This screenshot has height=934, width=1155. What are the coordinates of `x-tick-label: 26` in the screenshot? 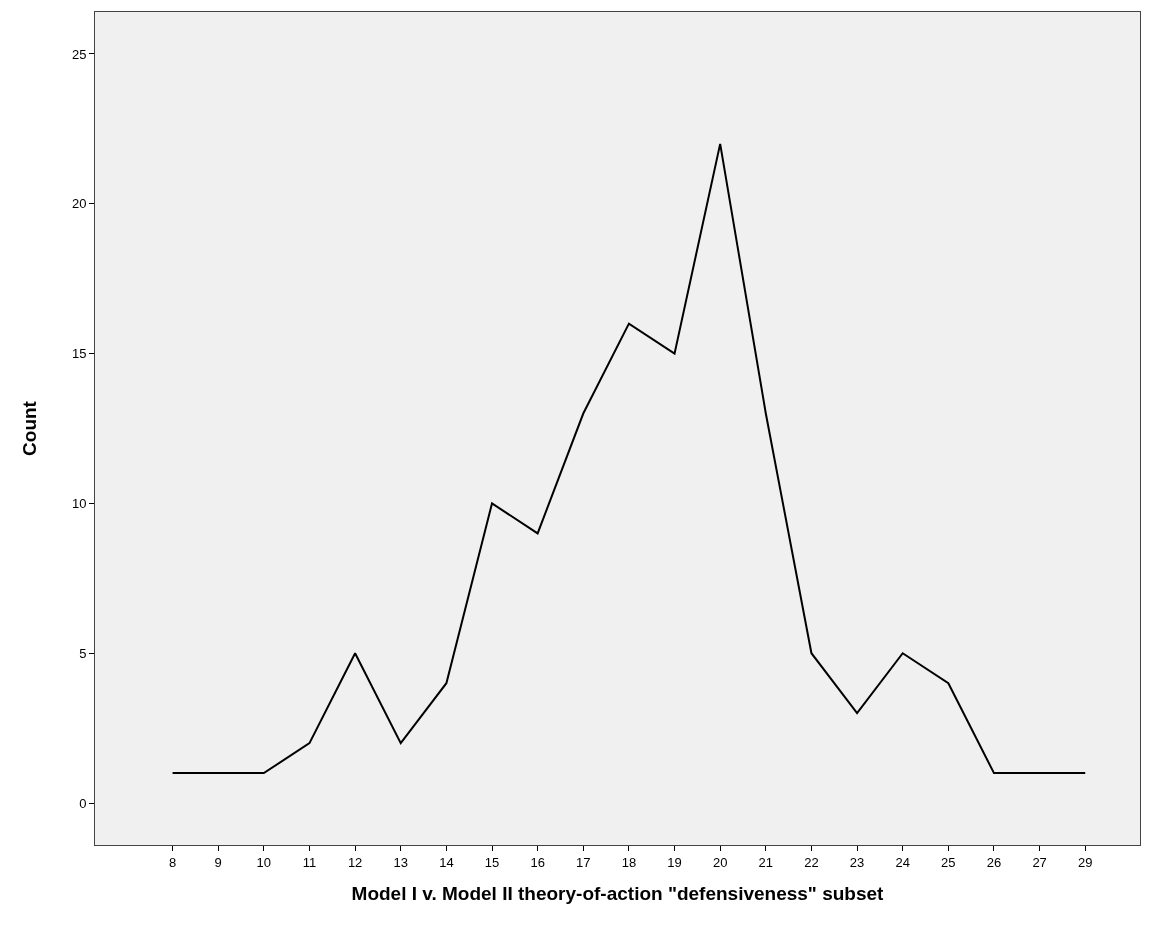 It's located at (994, 862).